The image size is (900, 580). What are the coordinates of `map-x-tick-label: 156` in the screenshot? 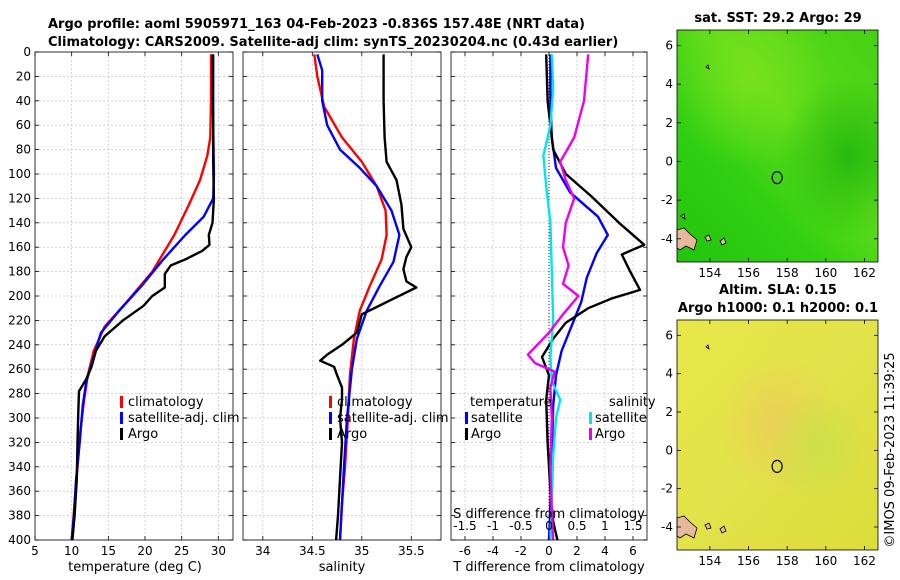 It's located at (748, 561).